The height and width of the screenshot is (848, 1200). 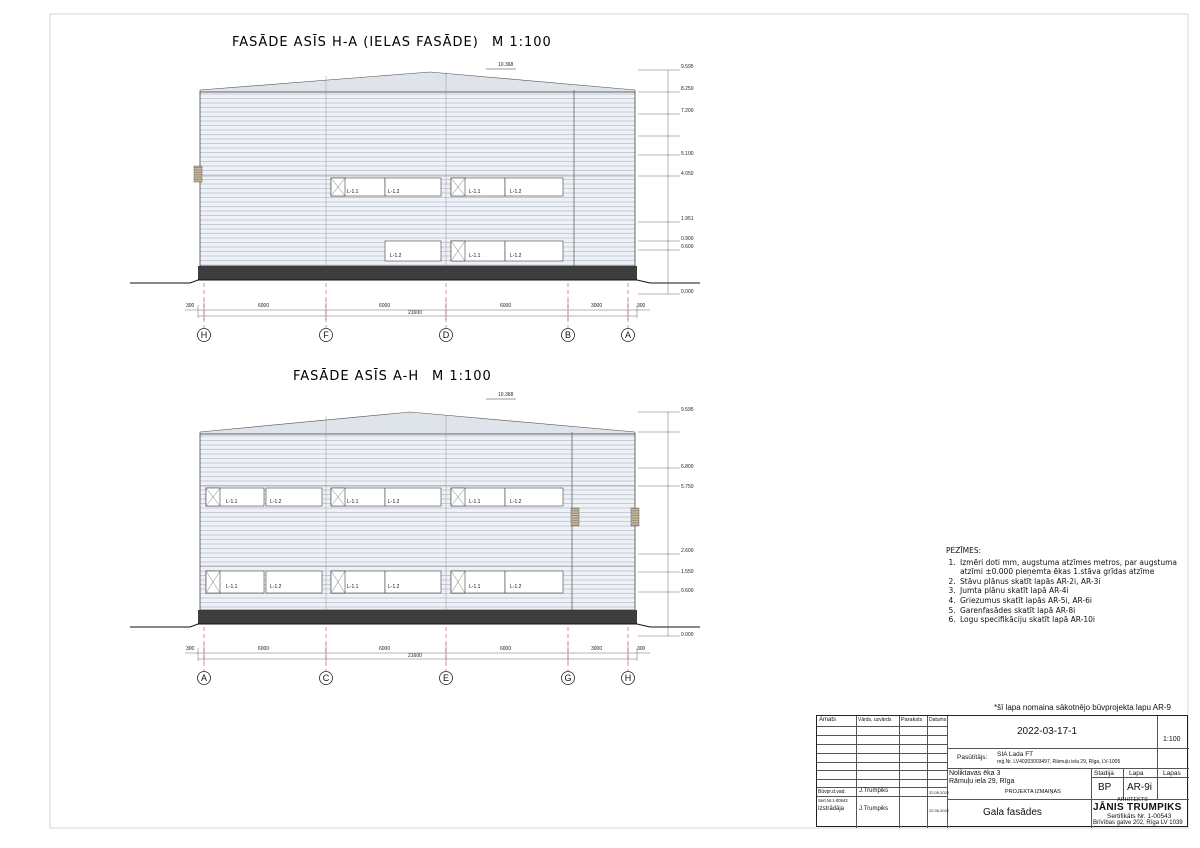 What do you see at coordinates (687, 239) in the screenshot?
I see `level-label: 0.900` at bounding box center [687, 239].